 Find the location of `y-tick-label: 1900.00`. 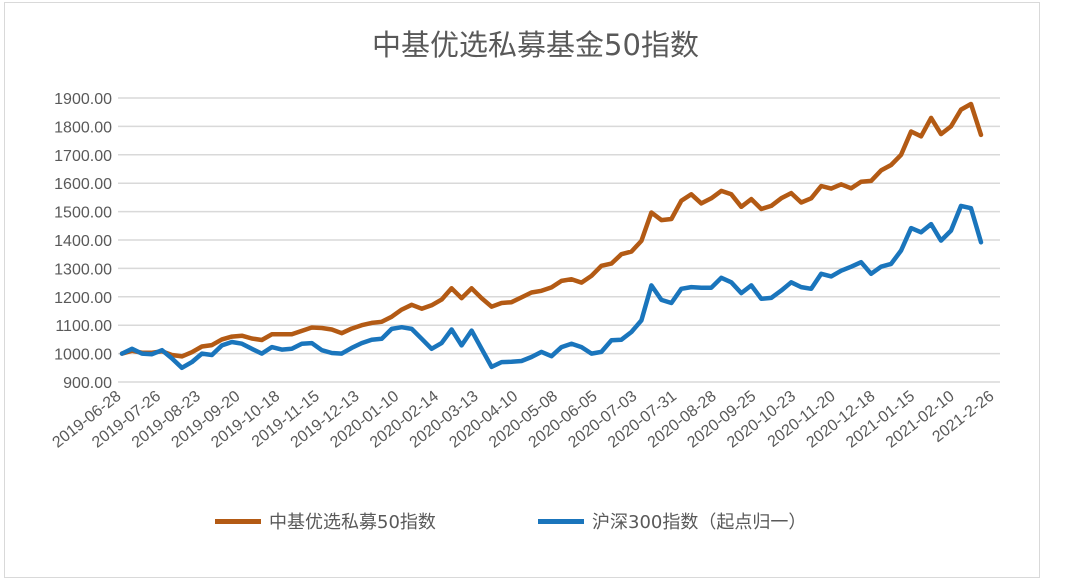

y-tick-label: 1900.00 is located at coordinates (83, 99).